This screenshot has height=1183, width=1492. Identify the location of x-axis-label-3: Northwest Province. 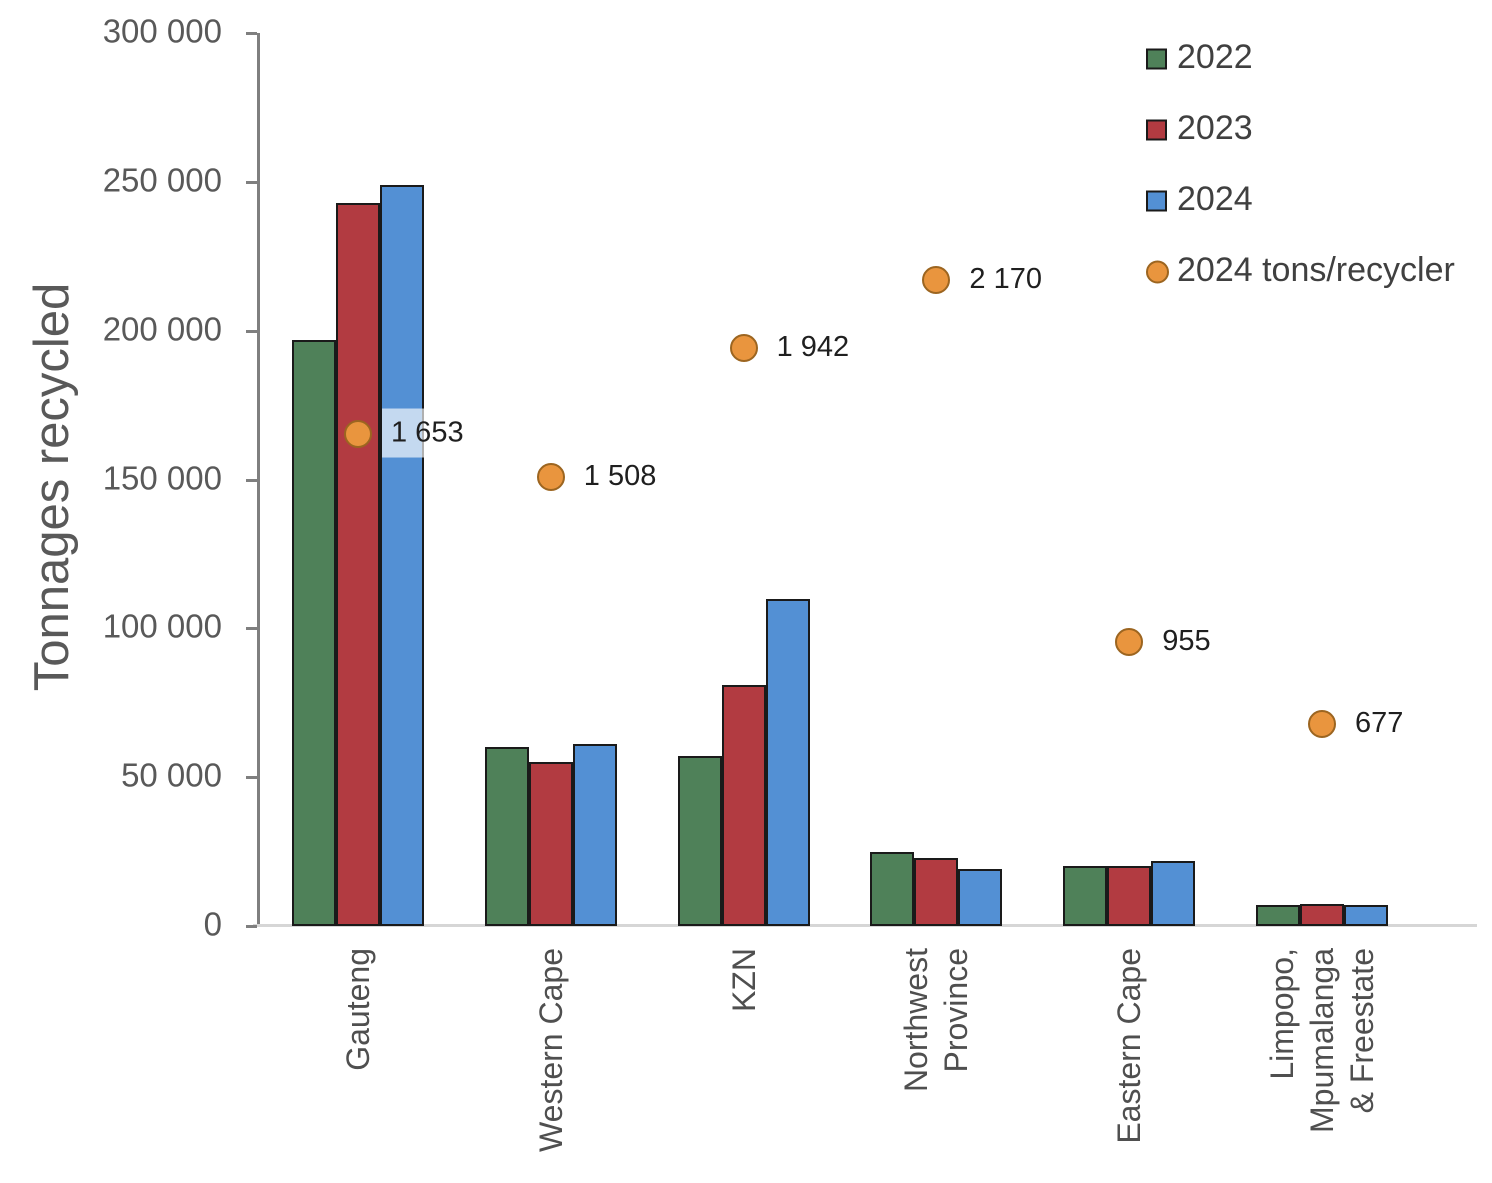
(936, 1020).